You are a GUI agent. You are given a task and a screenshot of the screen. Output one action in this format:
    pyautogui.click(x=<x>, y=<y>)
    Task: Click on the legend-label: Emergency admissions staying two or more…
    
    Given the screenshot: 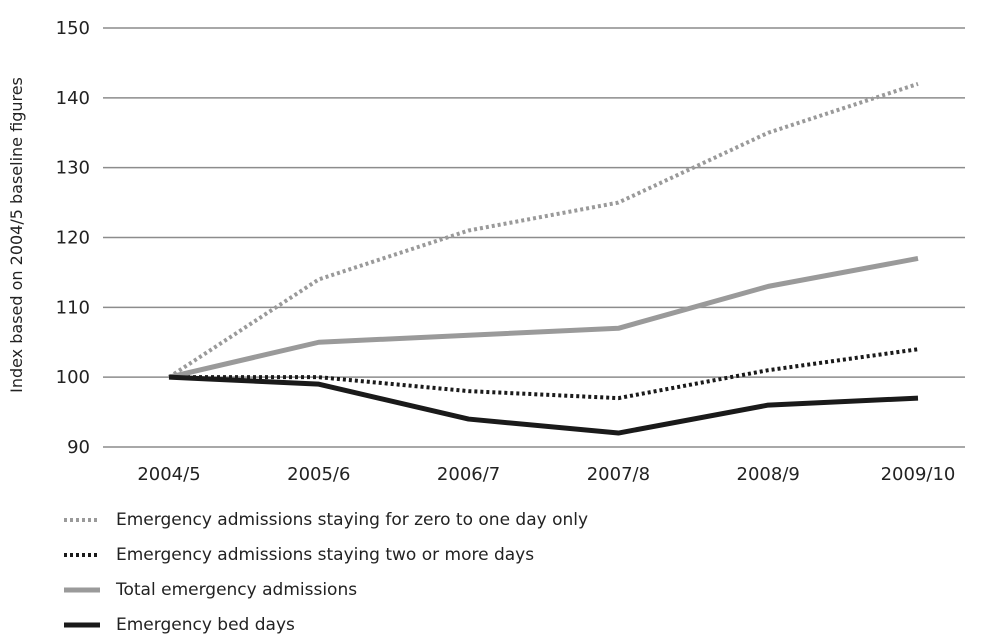 What is the action you would take?
    pyautogui.click(x=325, y=554)
    